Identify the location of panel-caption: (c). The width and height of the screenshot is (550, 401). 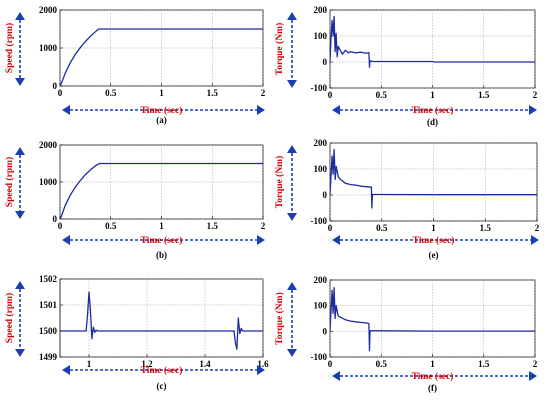
(162, 386).